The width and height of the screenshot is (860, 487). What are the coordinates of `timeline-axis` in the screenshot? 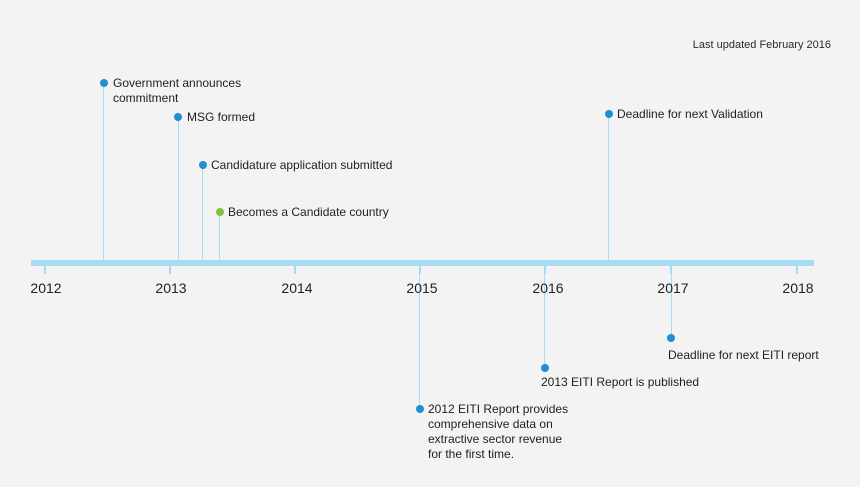 It's located at (422, 263).